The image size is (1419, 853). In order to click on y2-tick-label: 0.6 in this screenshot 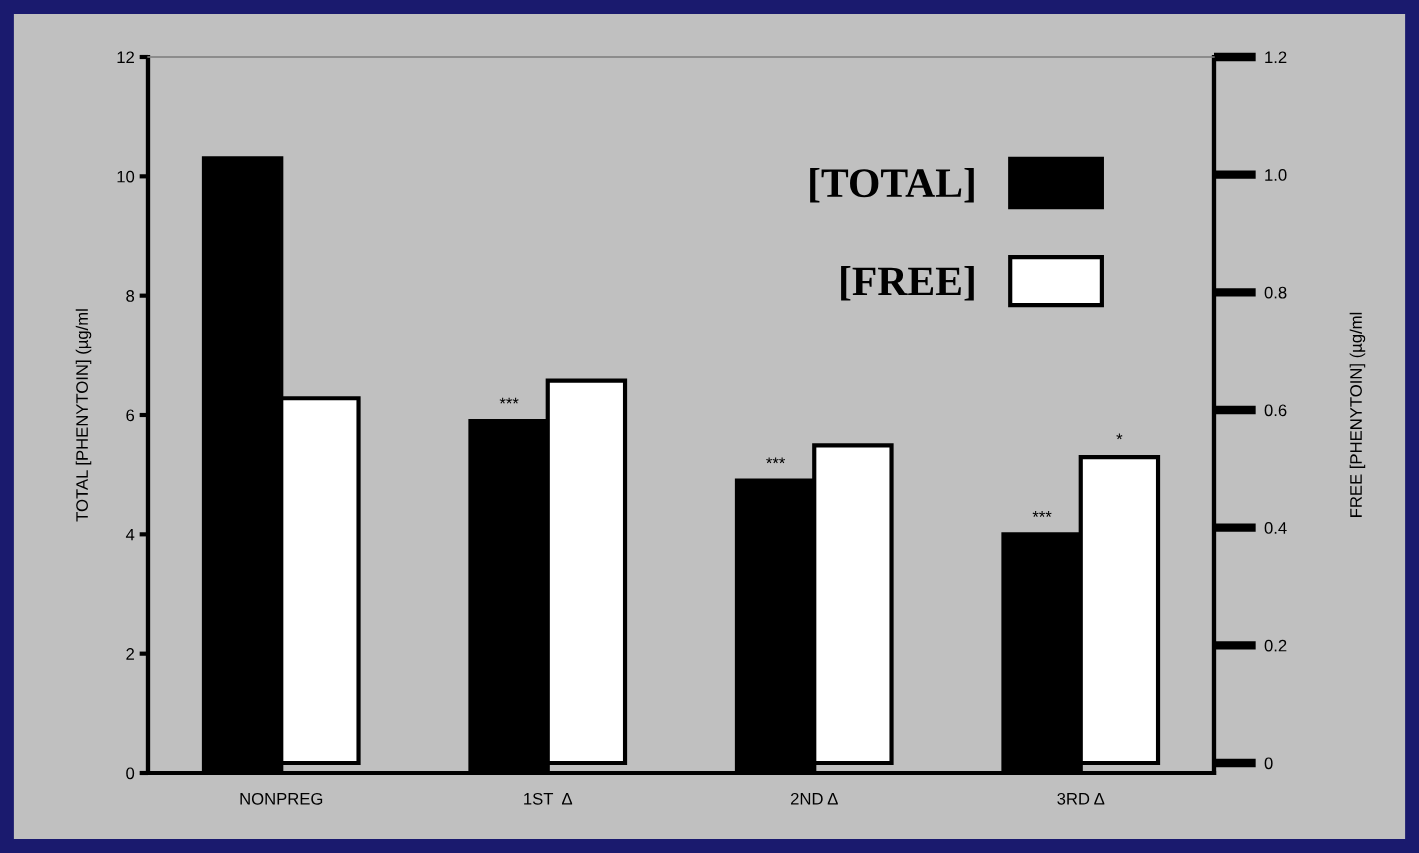, I will do `click(1275, 410)`.